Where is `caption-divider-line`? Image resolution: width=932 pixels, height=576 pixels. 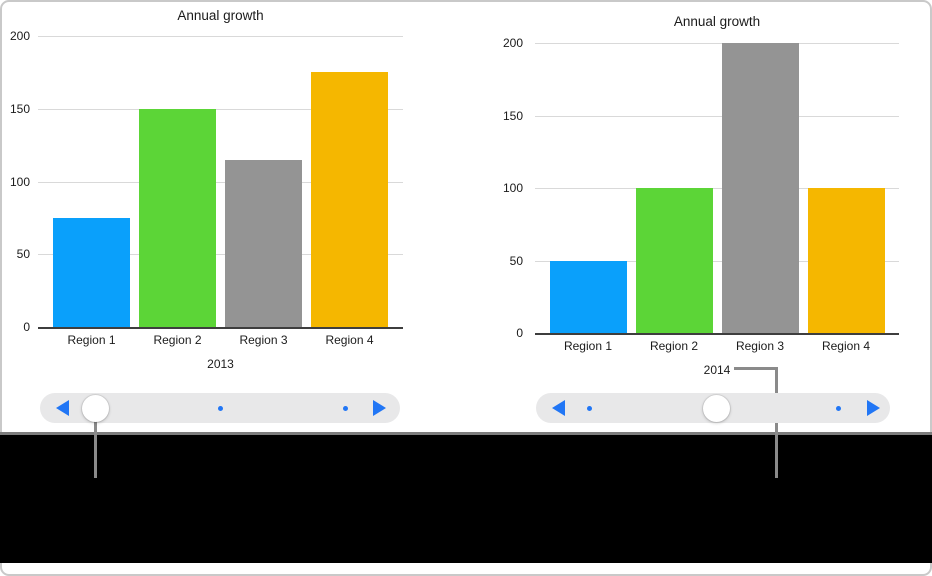
caption-divider-line is located at coordinates (466, 433).